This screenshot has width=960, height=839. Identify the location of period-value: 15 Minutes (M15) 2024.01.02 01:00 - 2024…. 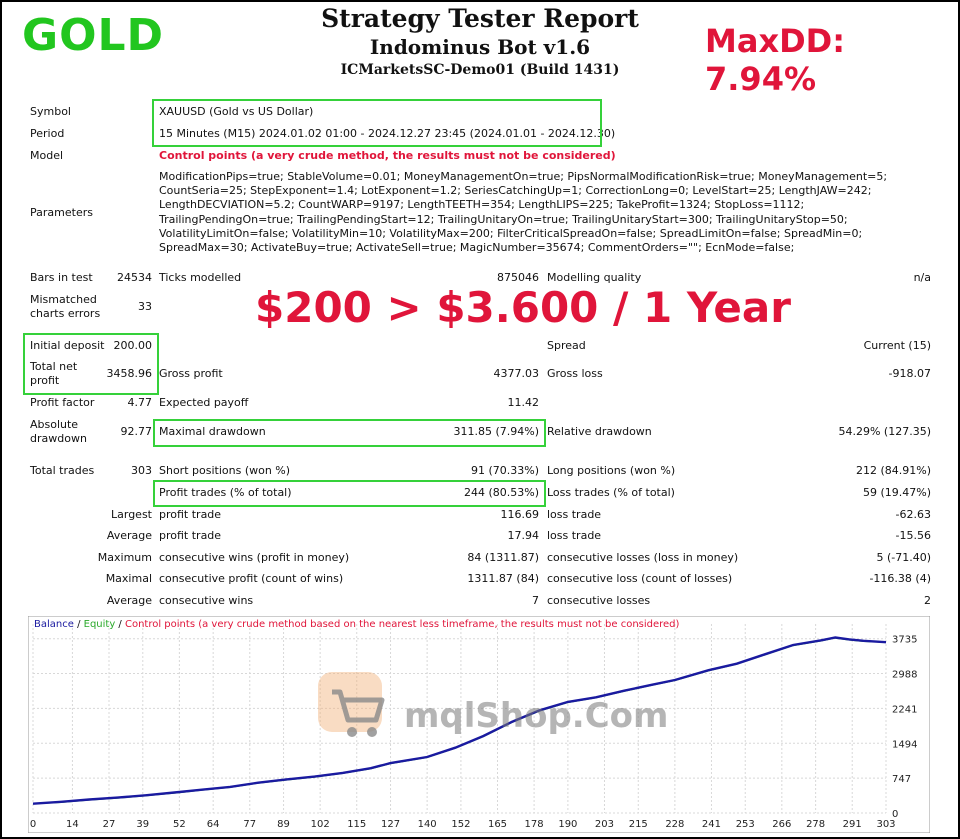
(387, 133).